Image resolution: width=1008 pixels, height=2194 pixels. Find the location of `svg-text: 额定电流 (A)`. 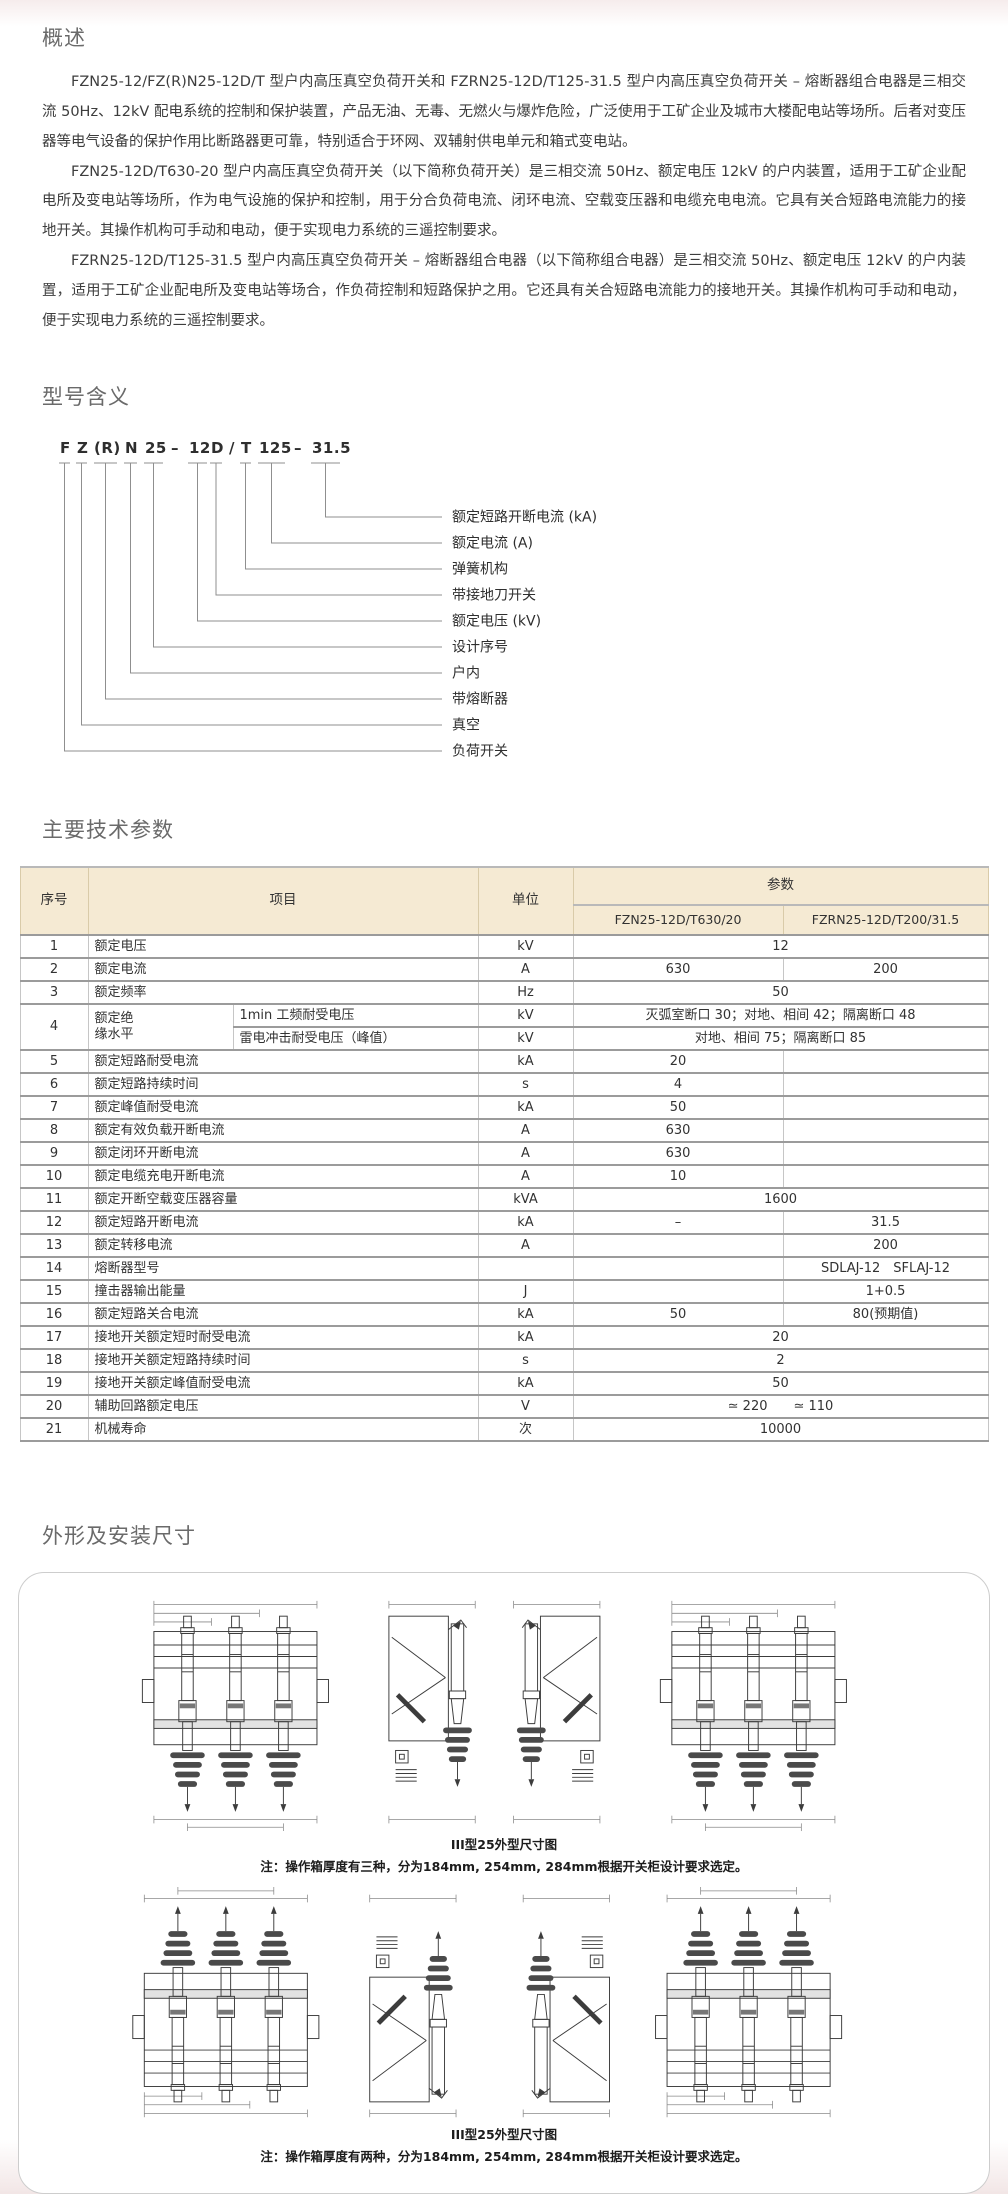

svg-text: 额定电流 (A) is located at coordinates (492, 543).